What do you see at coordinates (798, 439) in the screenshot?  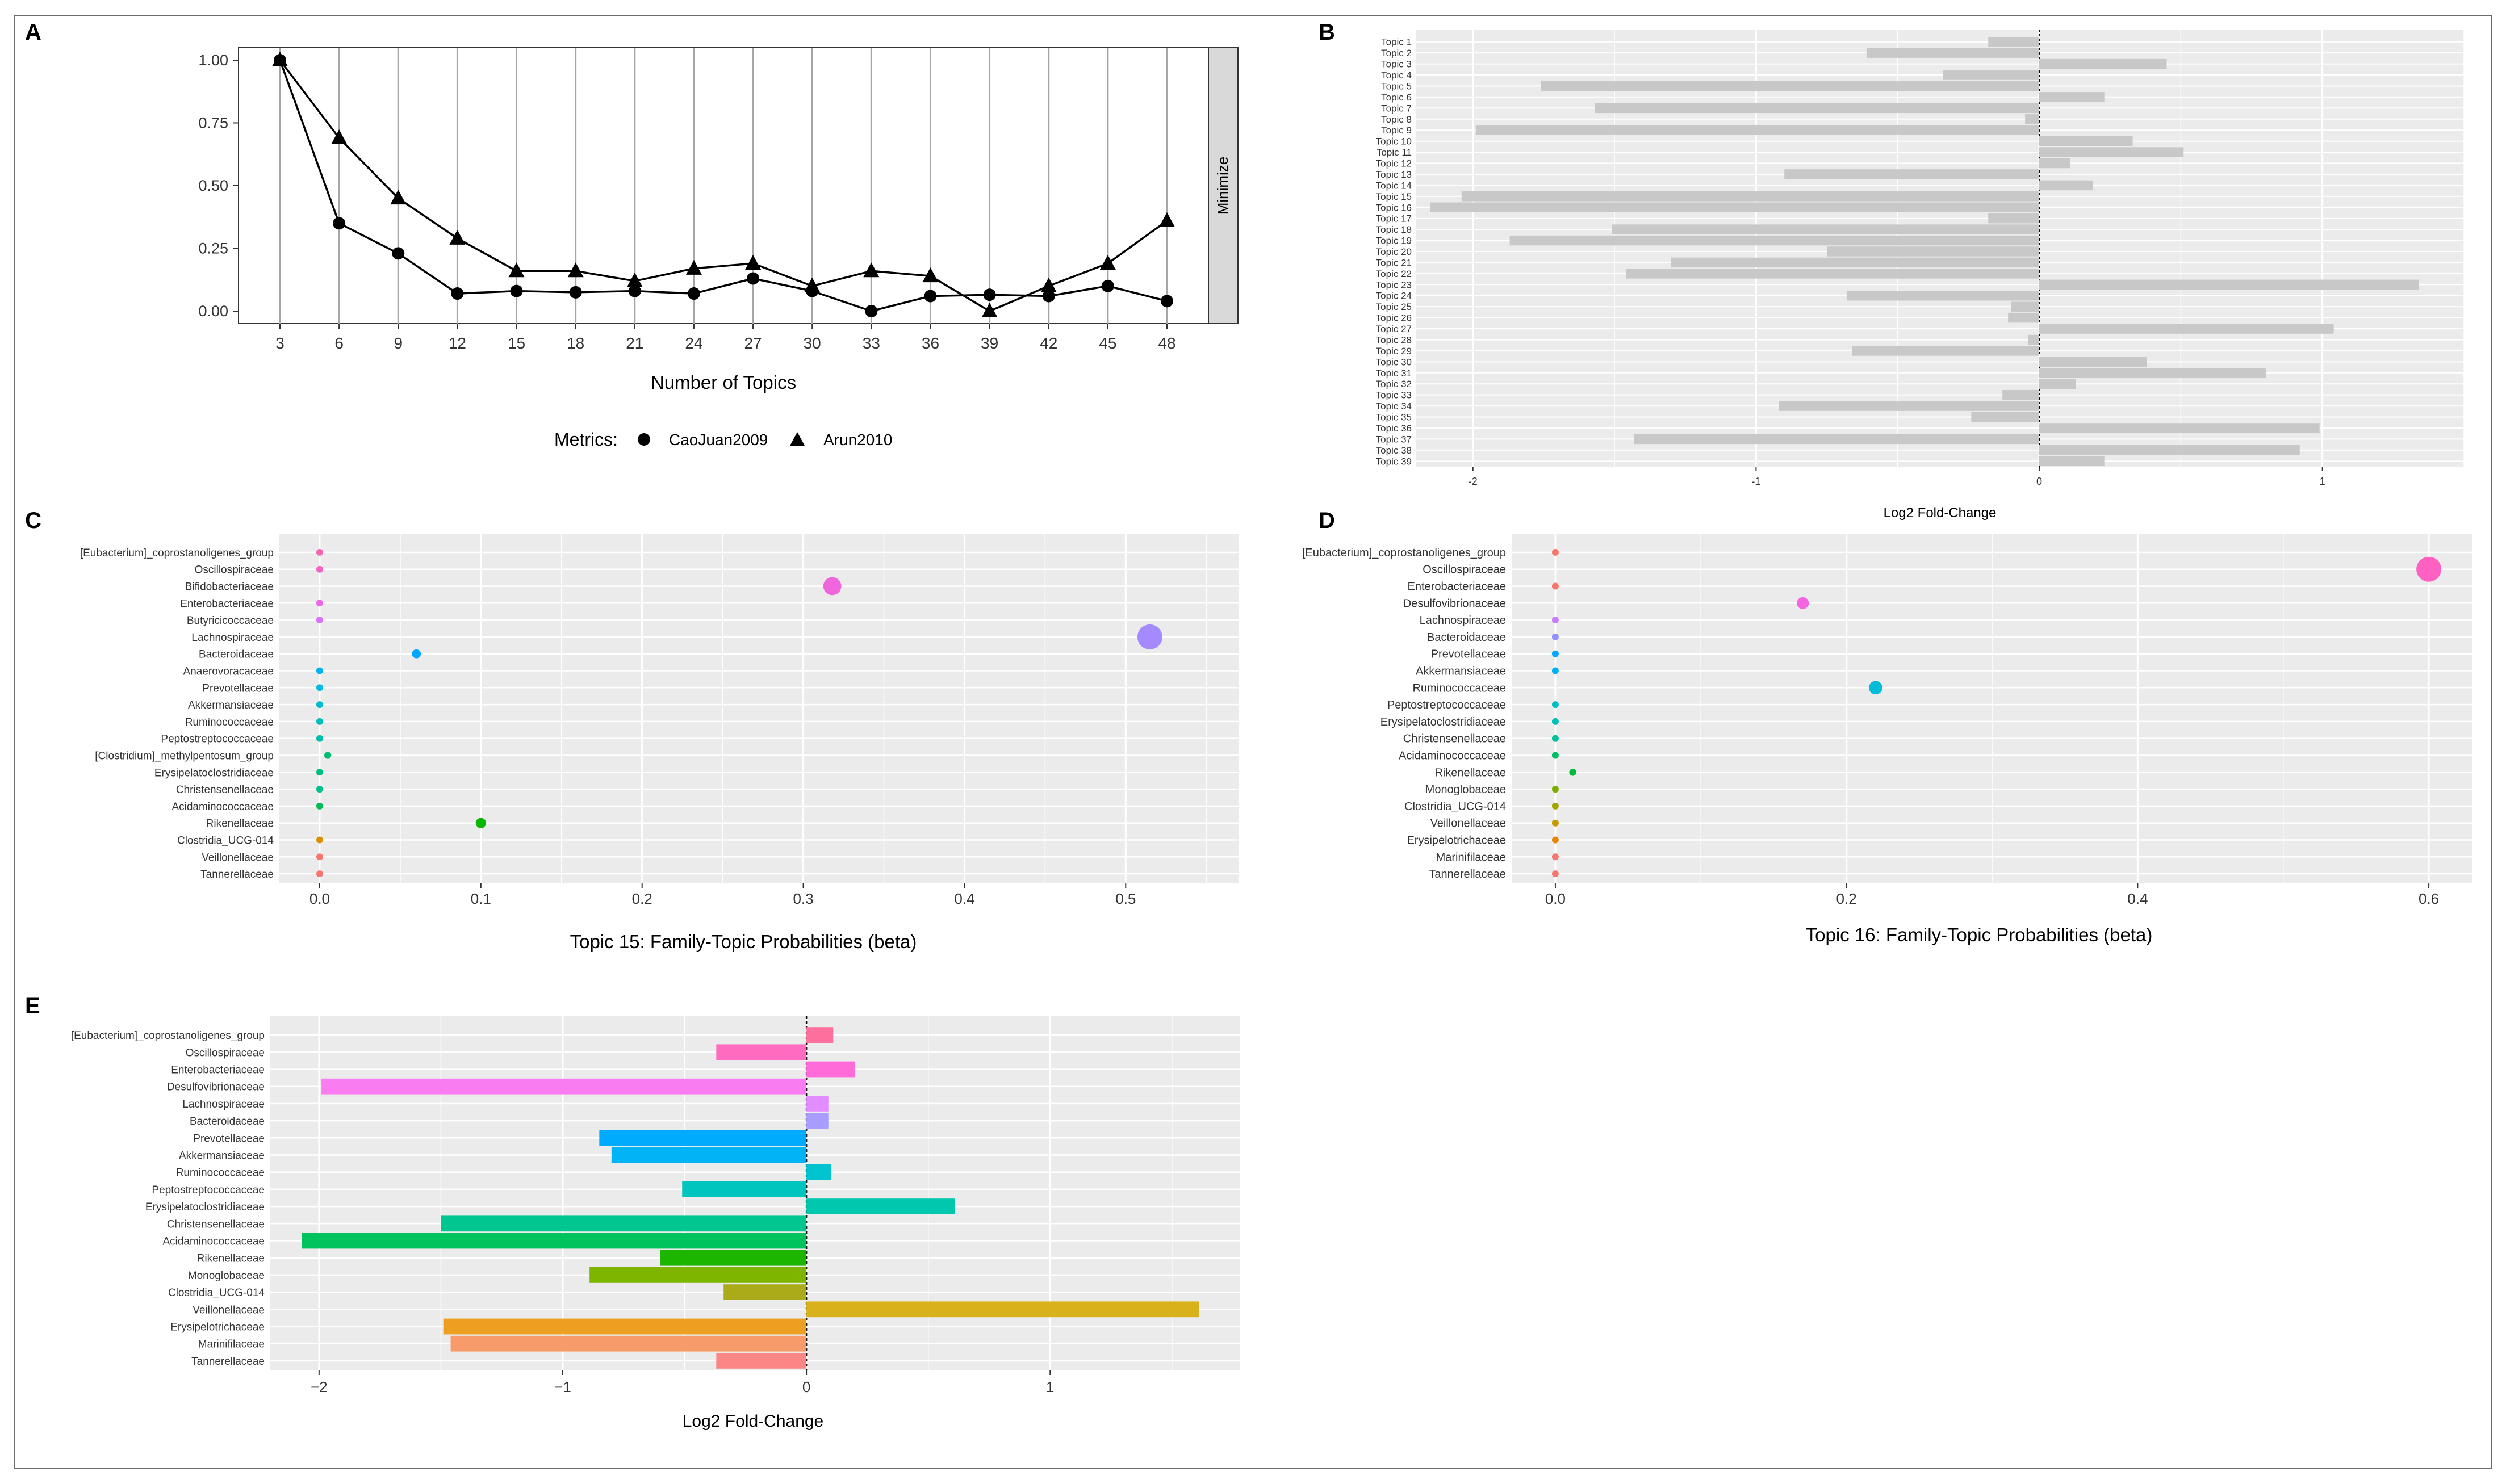 I see `legend-triangle-marker` at bounding box center [798, 439].